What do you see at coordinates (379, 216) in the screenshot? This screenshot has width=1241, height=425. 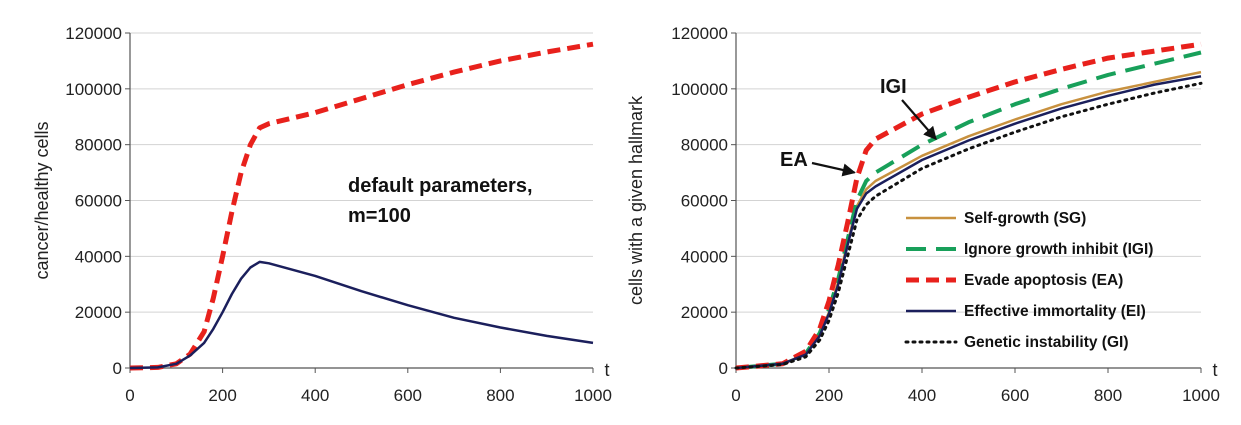 I see `annotation-line-2: m=100` at bounding box center [379, 216].